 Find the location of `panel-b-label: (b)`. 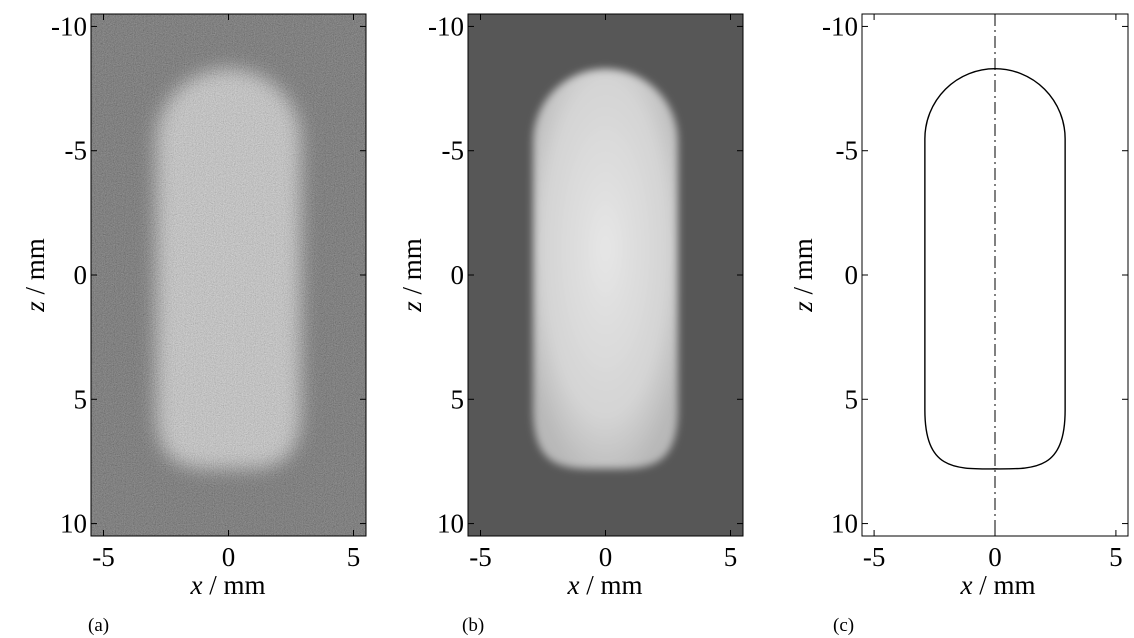

panel-b-label: (b) is located at coordinates (473, 625).